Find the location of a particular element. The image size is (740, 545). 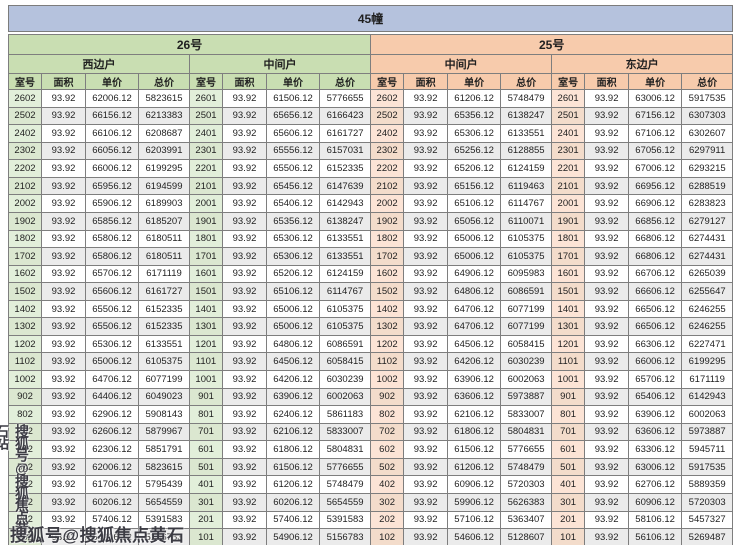

cell-unit-price: 65606.12 is located at coordinates (112, 291).